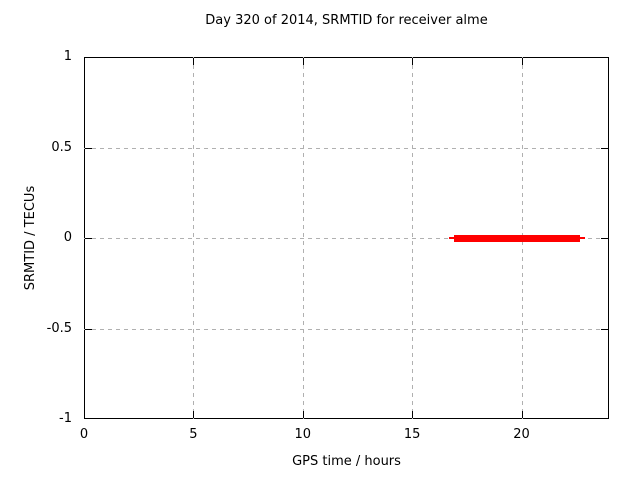 This screenshot has width=640, height=480. Describe the element at coordinates (84, 434) in the screenshot. I see `x-tick-label: 0` at that location.